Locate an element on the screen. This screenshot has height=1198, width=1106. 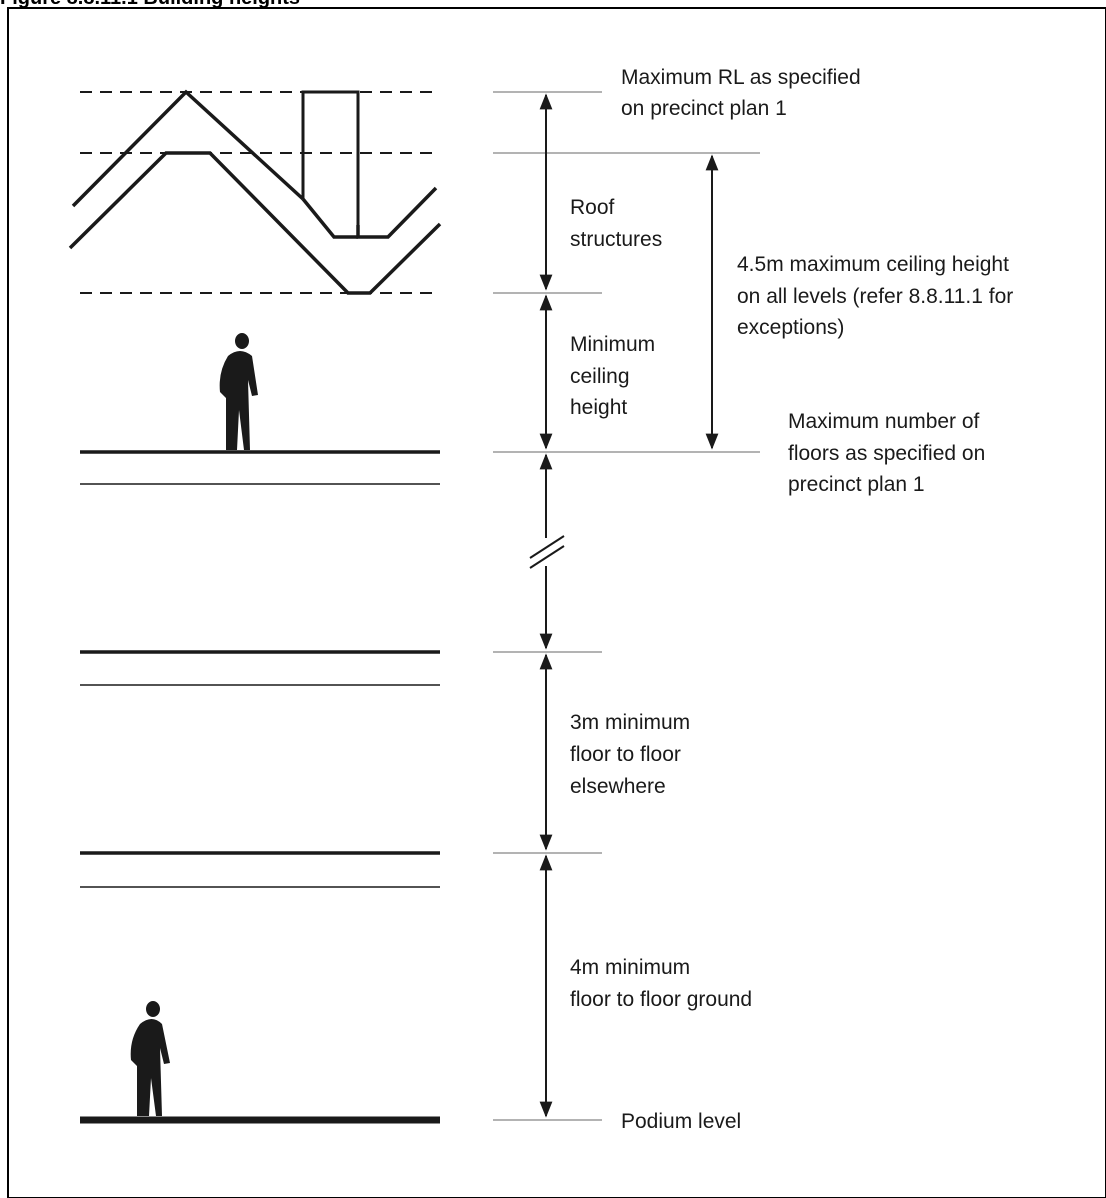
break-symbol is located at coordinates (547, 552).